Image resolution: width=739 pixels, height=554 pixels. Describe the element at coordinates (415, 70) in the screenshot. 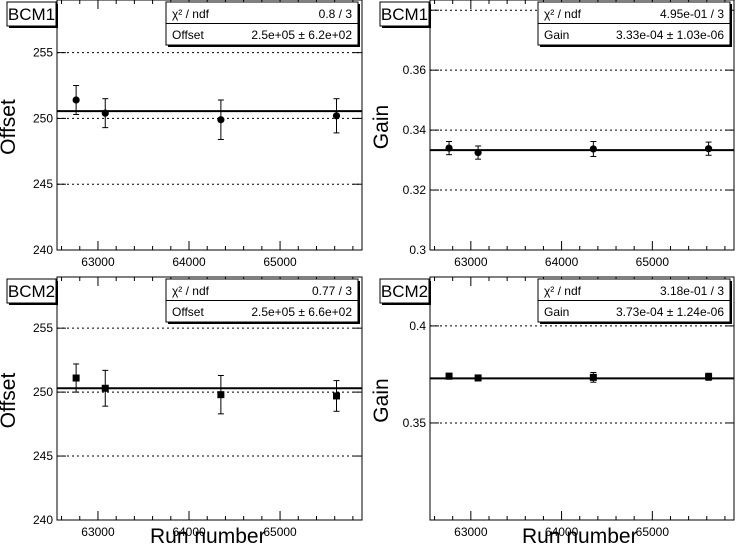

I see `y-tick-label: 0.36` at that location.